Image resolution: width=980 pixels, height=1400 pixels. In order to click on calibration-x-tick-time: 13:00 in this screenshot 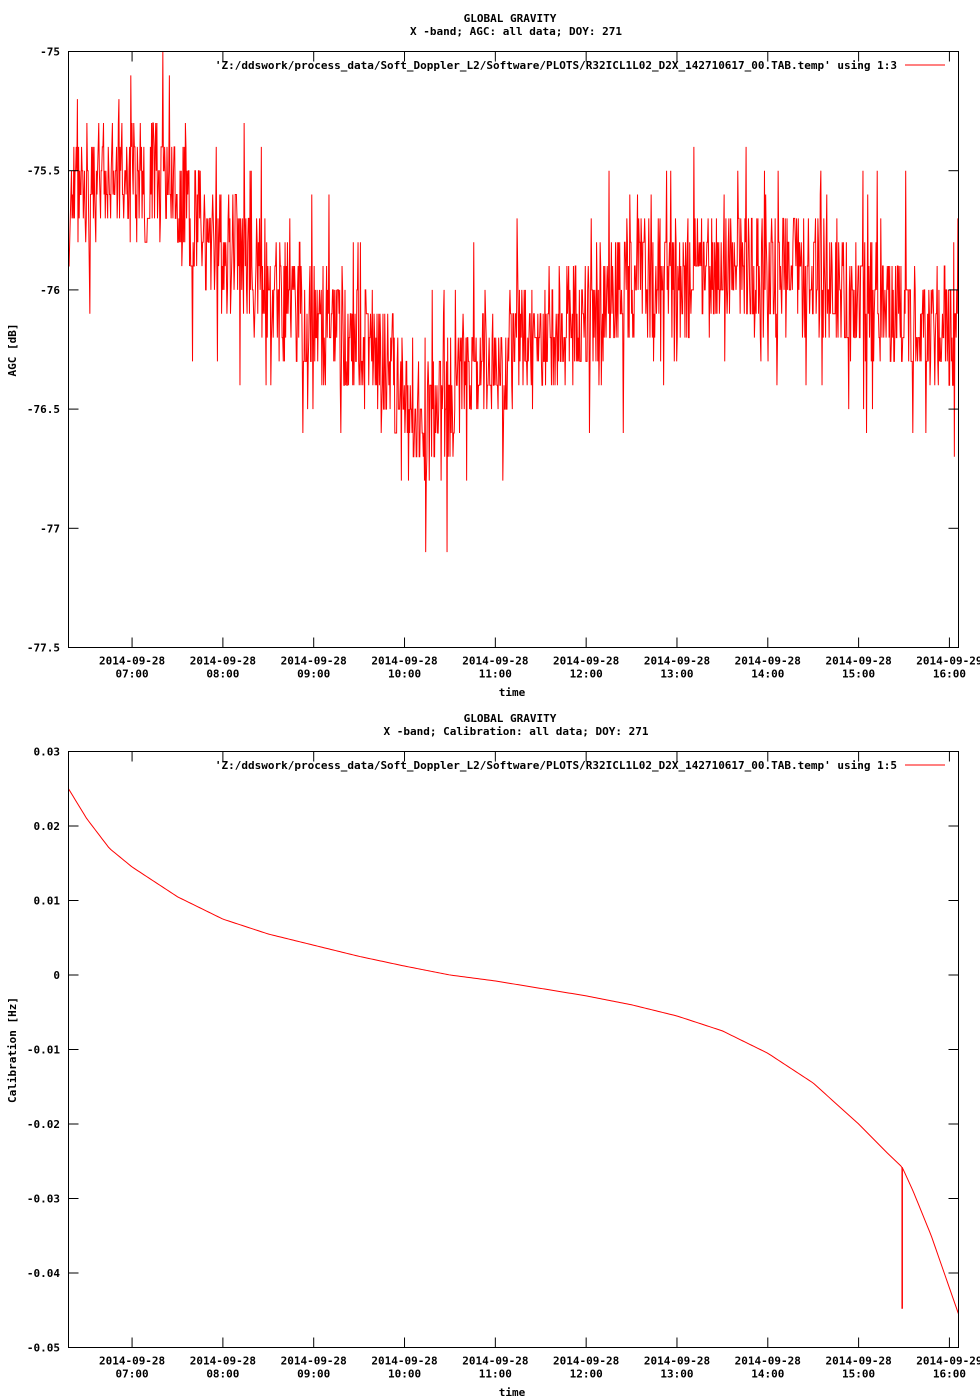, I will do `click(676, 1374)`.